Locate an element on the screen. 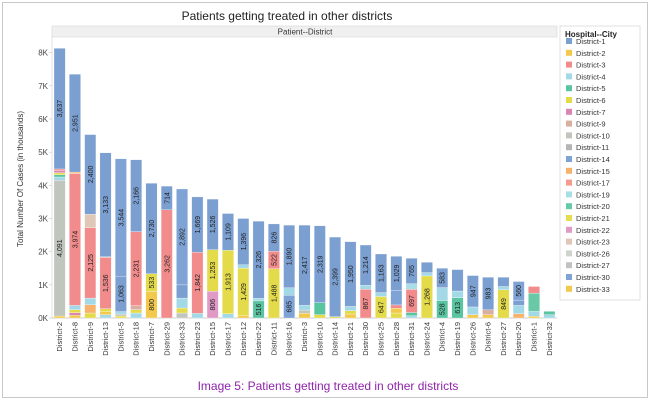  bar-stack: 647 1,163 is located at coordinates (381, 286).